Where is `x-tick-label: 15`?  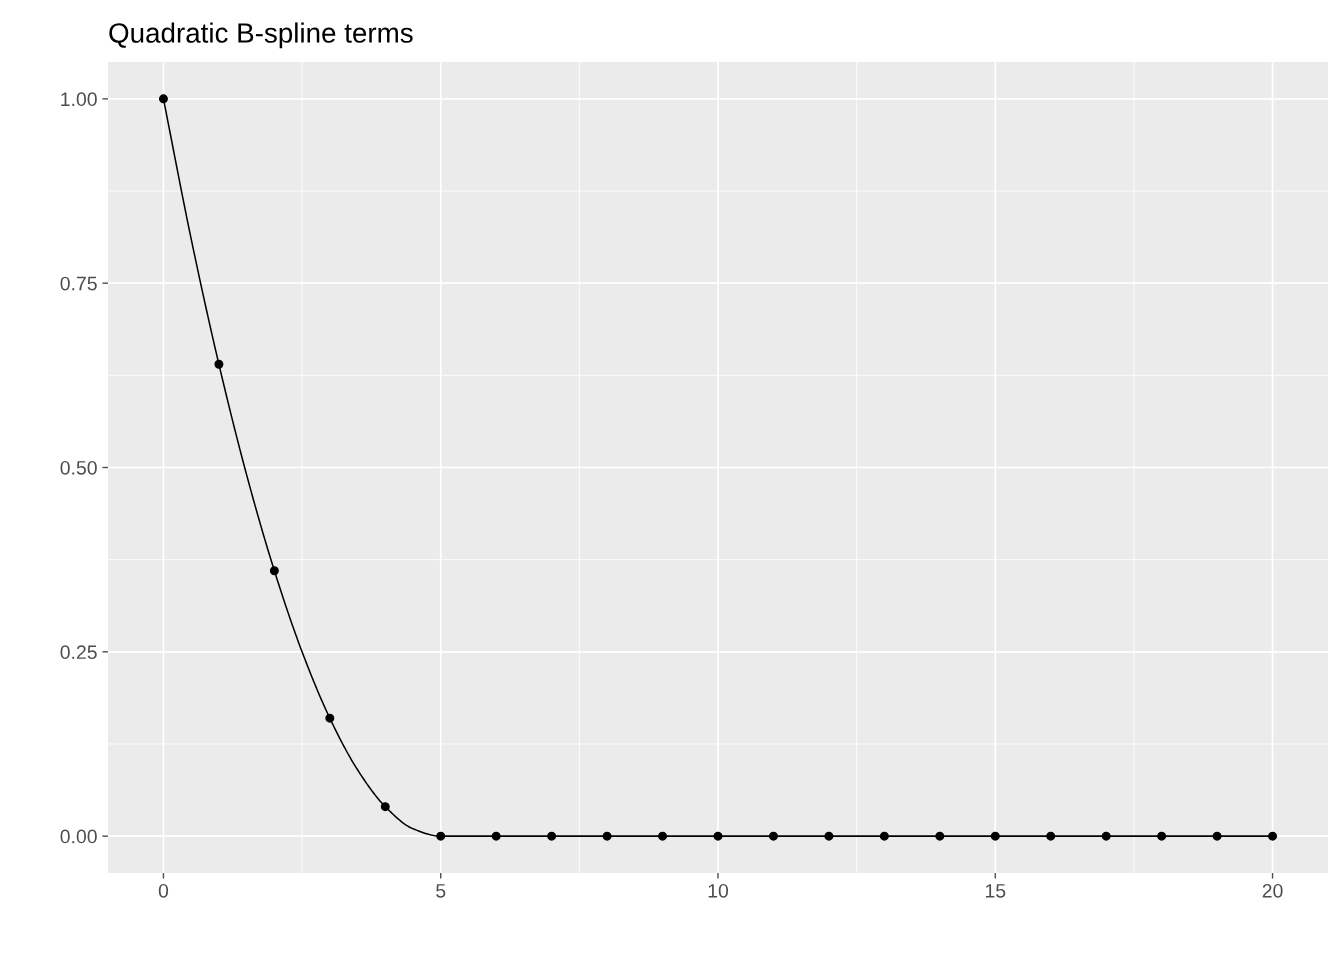 x-tick-label: 15 is located at coordinates (995, 891).